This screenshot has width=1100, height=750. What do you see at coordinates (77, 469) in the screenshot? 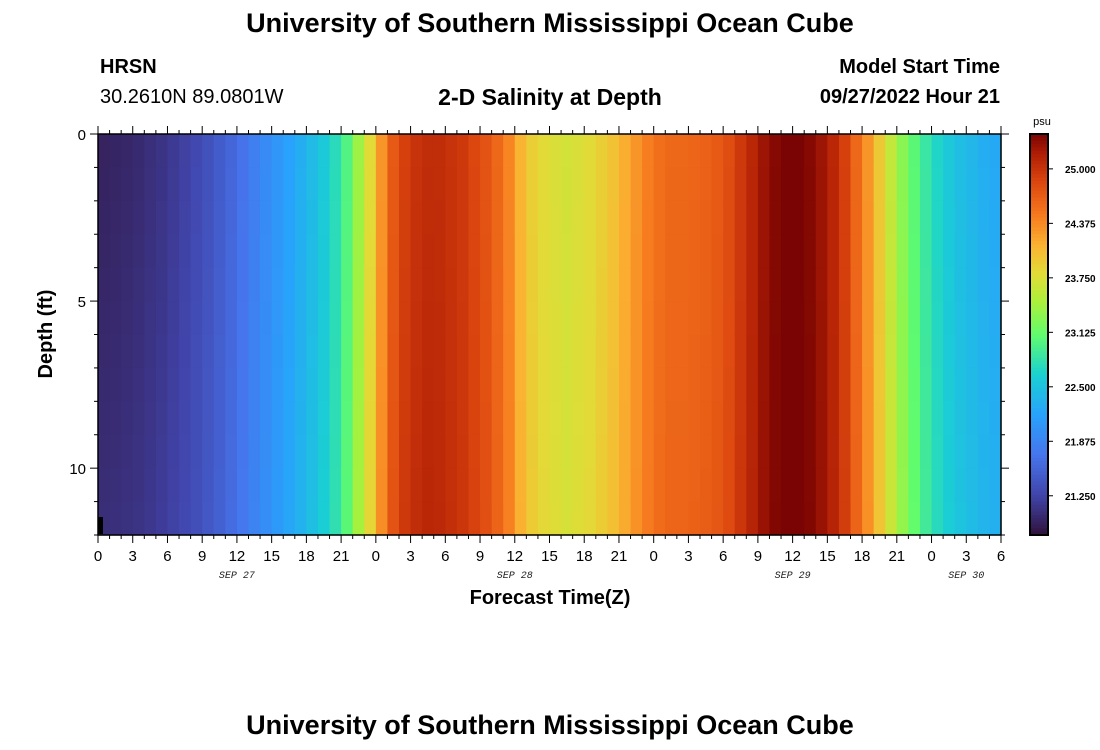
I see `y-tick-label: 10` at bounding box center [77, 469].